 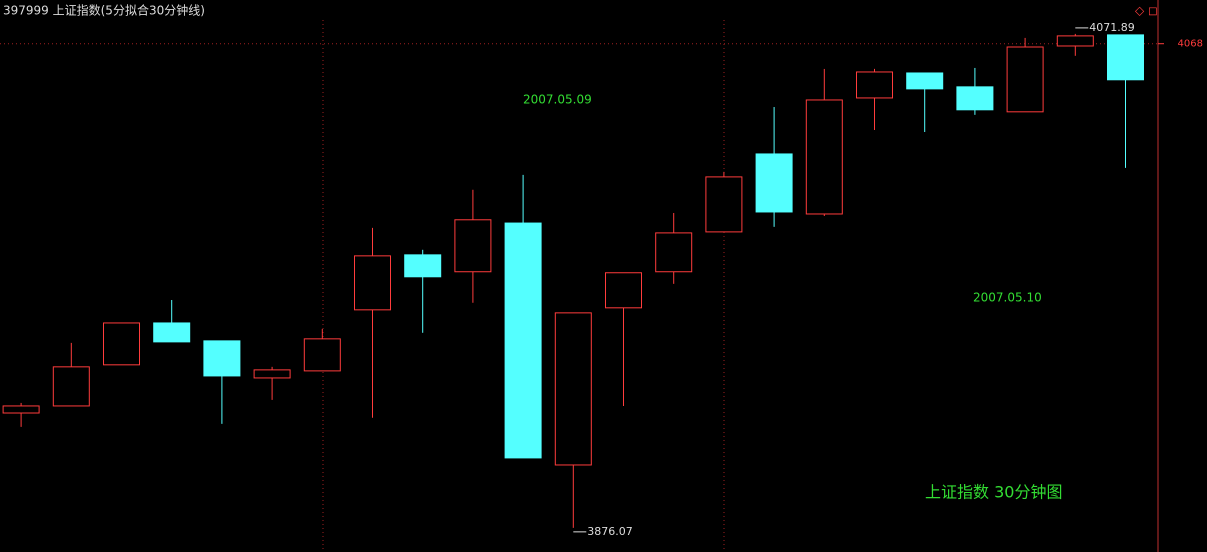 What do you see at coordinates (557, 100) in the screenshot?
I see `date-label: 2007.05.09` at bounding box center [557, 100].